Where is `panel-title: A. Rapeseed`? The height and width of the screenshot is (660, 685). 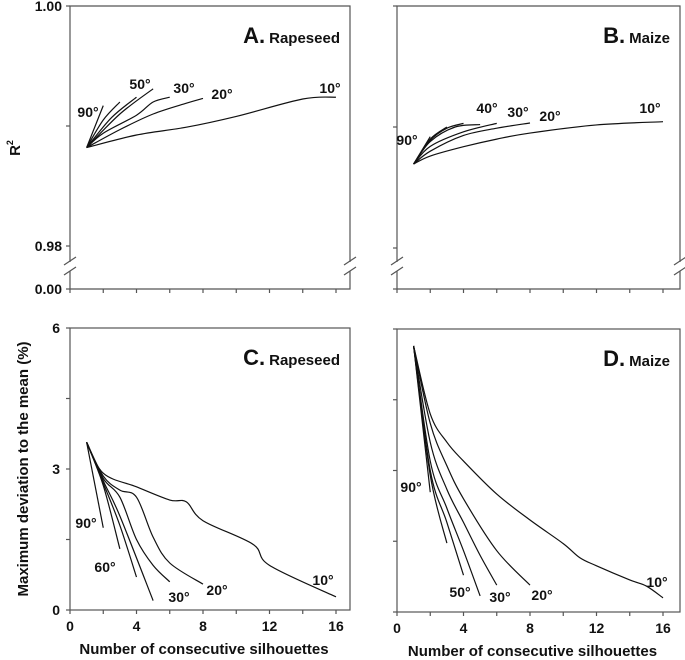 panel-title: A. Rapeseed is located at coordinates (291, 35).